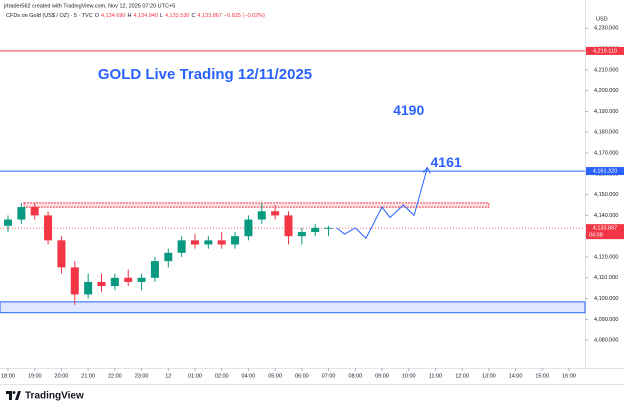  Describe the element at coordinates (195, 376) in the screenshot. I see `x-tick-label: 01:00` at that location.